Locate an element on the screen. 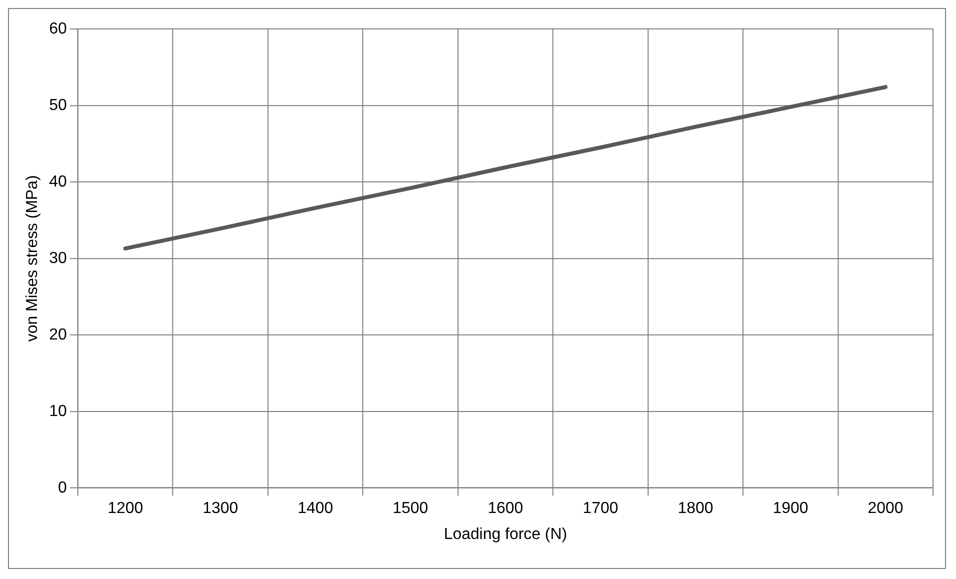 The height and width of the screenshot is (579, 956). y-axis-title: von Mises stress (MPa) is located at coordinates (32, 258).